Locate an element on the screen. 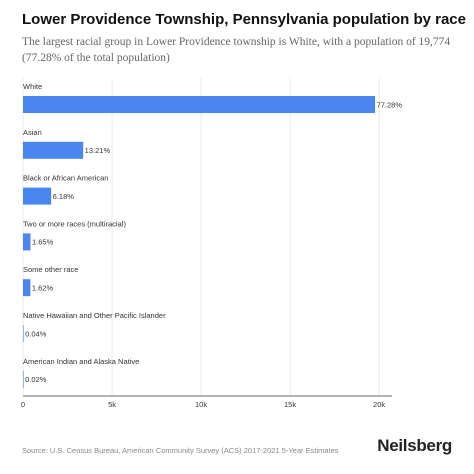 Image resolution: width=474 pixels, height=474 pixels. data-label-5: 0.04% is located at coordinates (36, 333).